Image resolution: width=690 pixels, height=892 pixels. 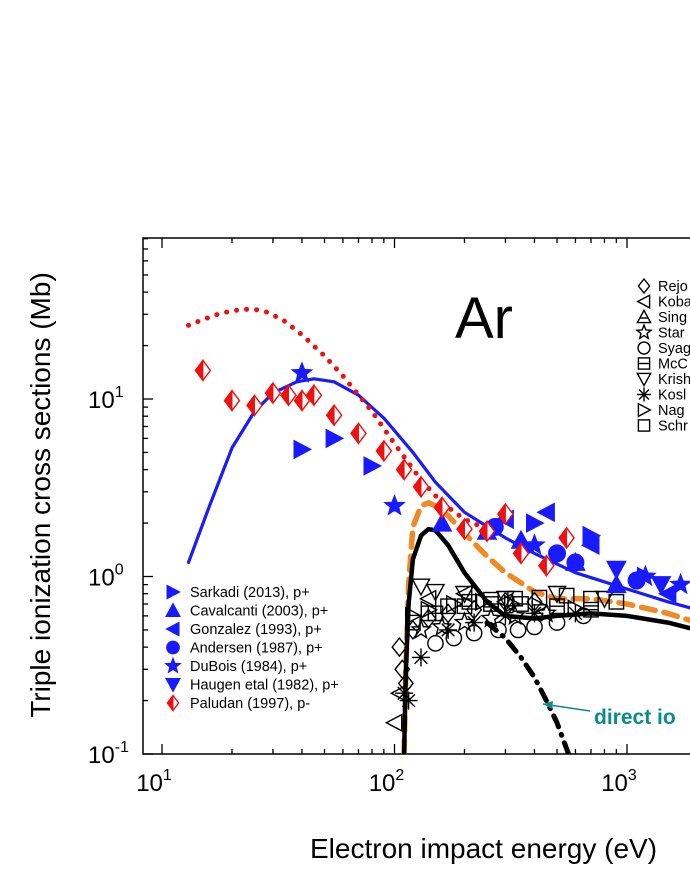 I want to click on curve-solid, so click(x=545, y=640).